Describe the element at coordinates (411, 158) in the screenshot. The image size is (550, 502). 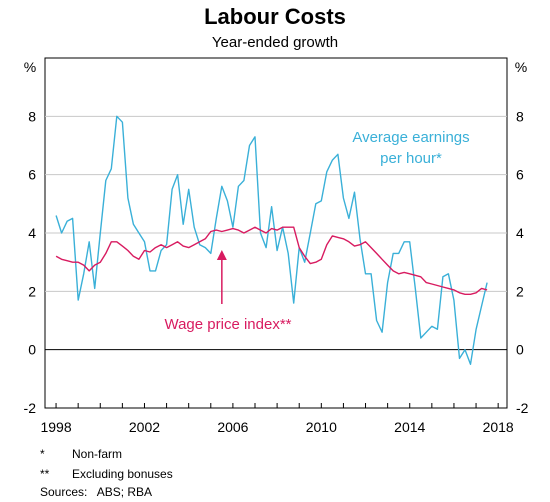
I see `series-label-average-earnings: per hour*` at that location.